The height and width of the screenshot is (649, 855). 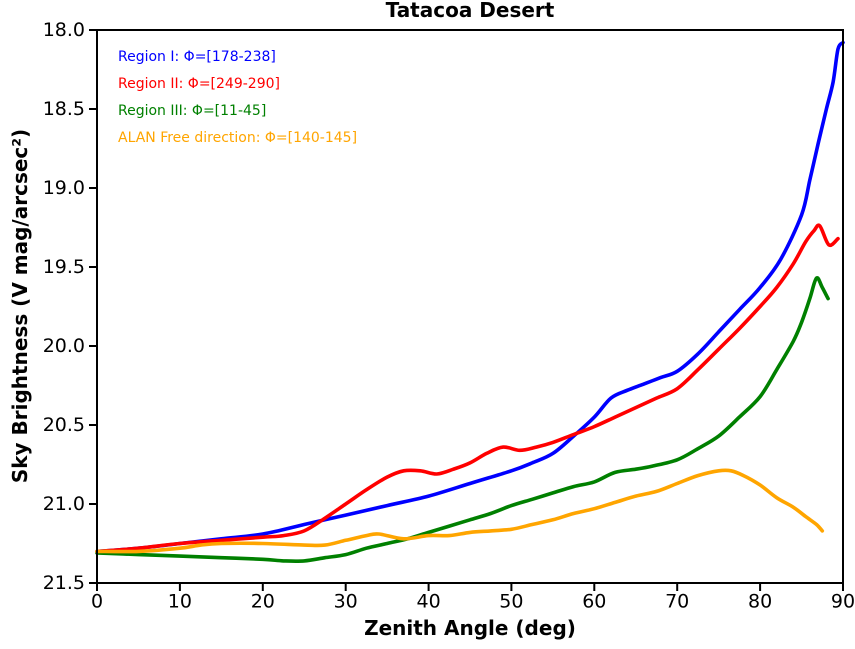 What do you see at coordinates (64, 346) in the screenshot?
I see `y-tick-label: 20.0` at bounding box center [64, 346].